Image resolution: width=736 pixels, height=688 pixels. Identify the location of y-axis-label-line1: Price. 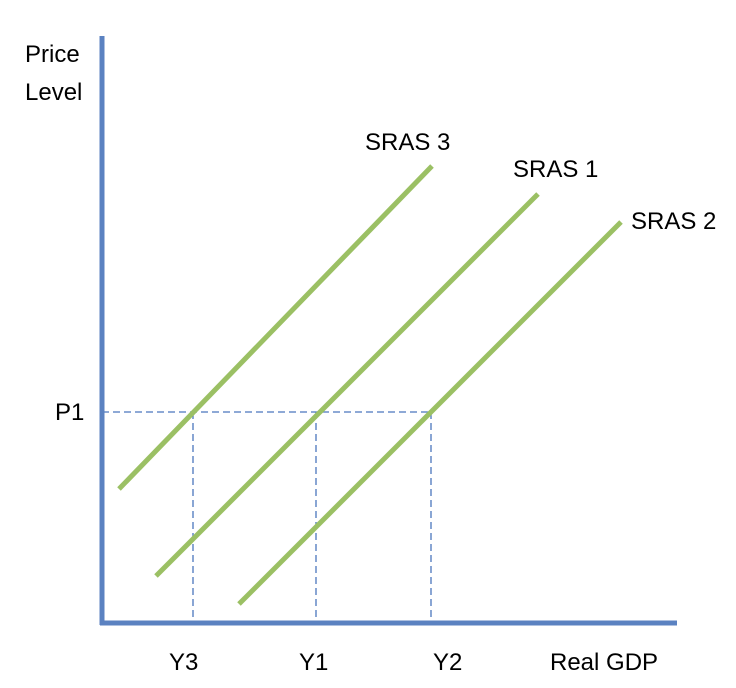
(52, 54).